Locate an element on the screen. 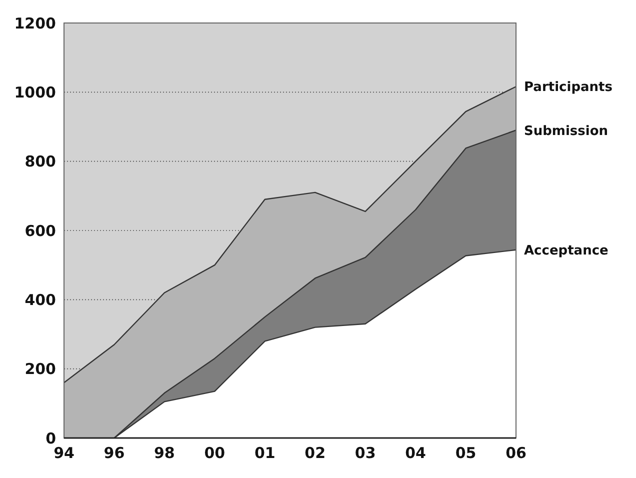 The width and height of the screenshot is (636, 478). y-tick-label: 200 is located at coordinates (40, 369).